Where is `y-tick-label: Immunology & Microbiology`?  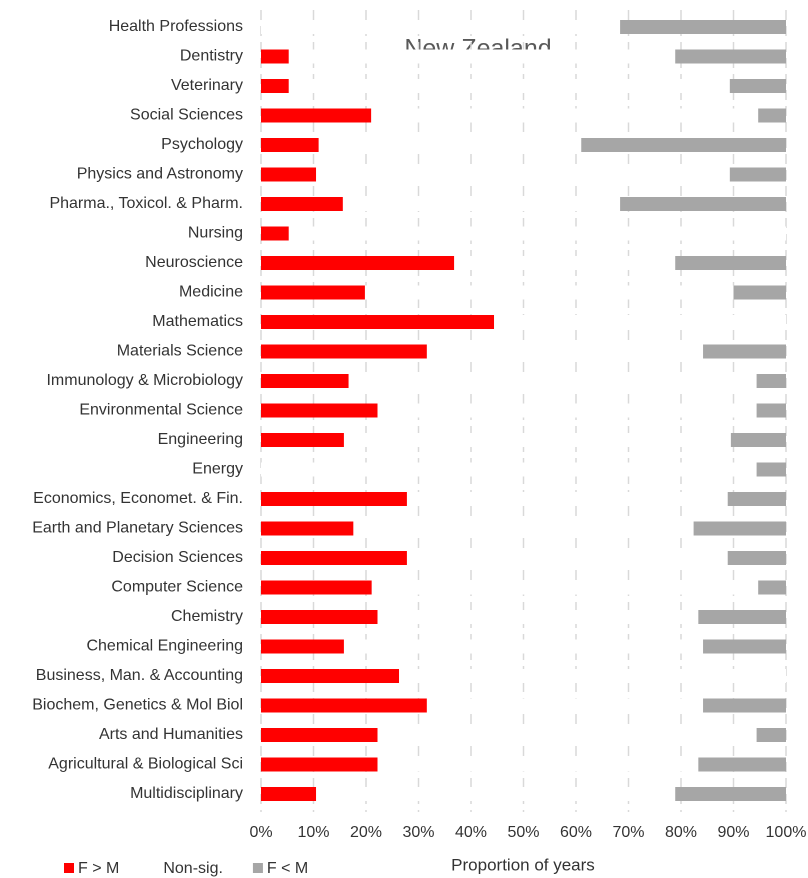 y-tick-label: Immunology & Microbiology is located at coordinates (144, 380).